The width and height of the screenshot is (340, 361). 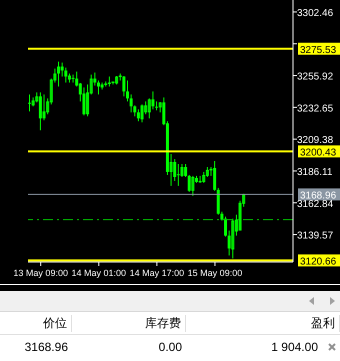 What do you see at coordinates (315, 13) in the screenshot?
I see `y-tick-label: 3302.46` at bounding box center [315, 13].